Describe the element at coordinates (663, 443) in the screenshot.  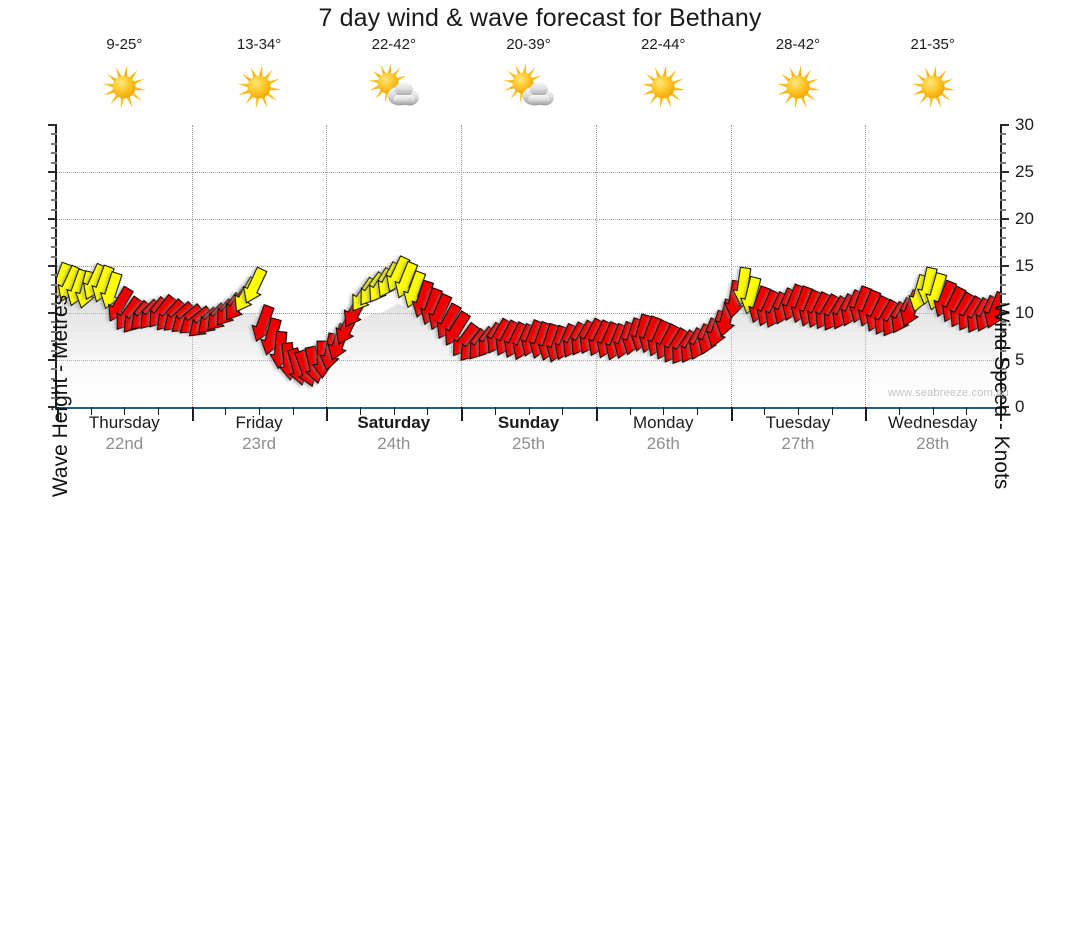
I see `day-date: 26th` at that location.